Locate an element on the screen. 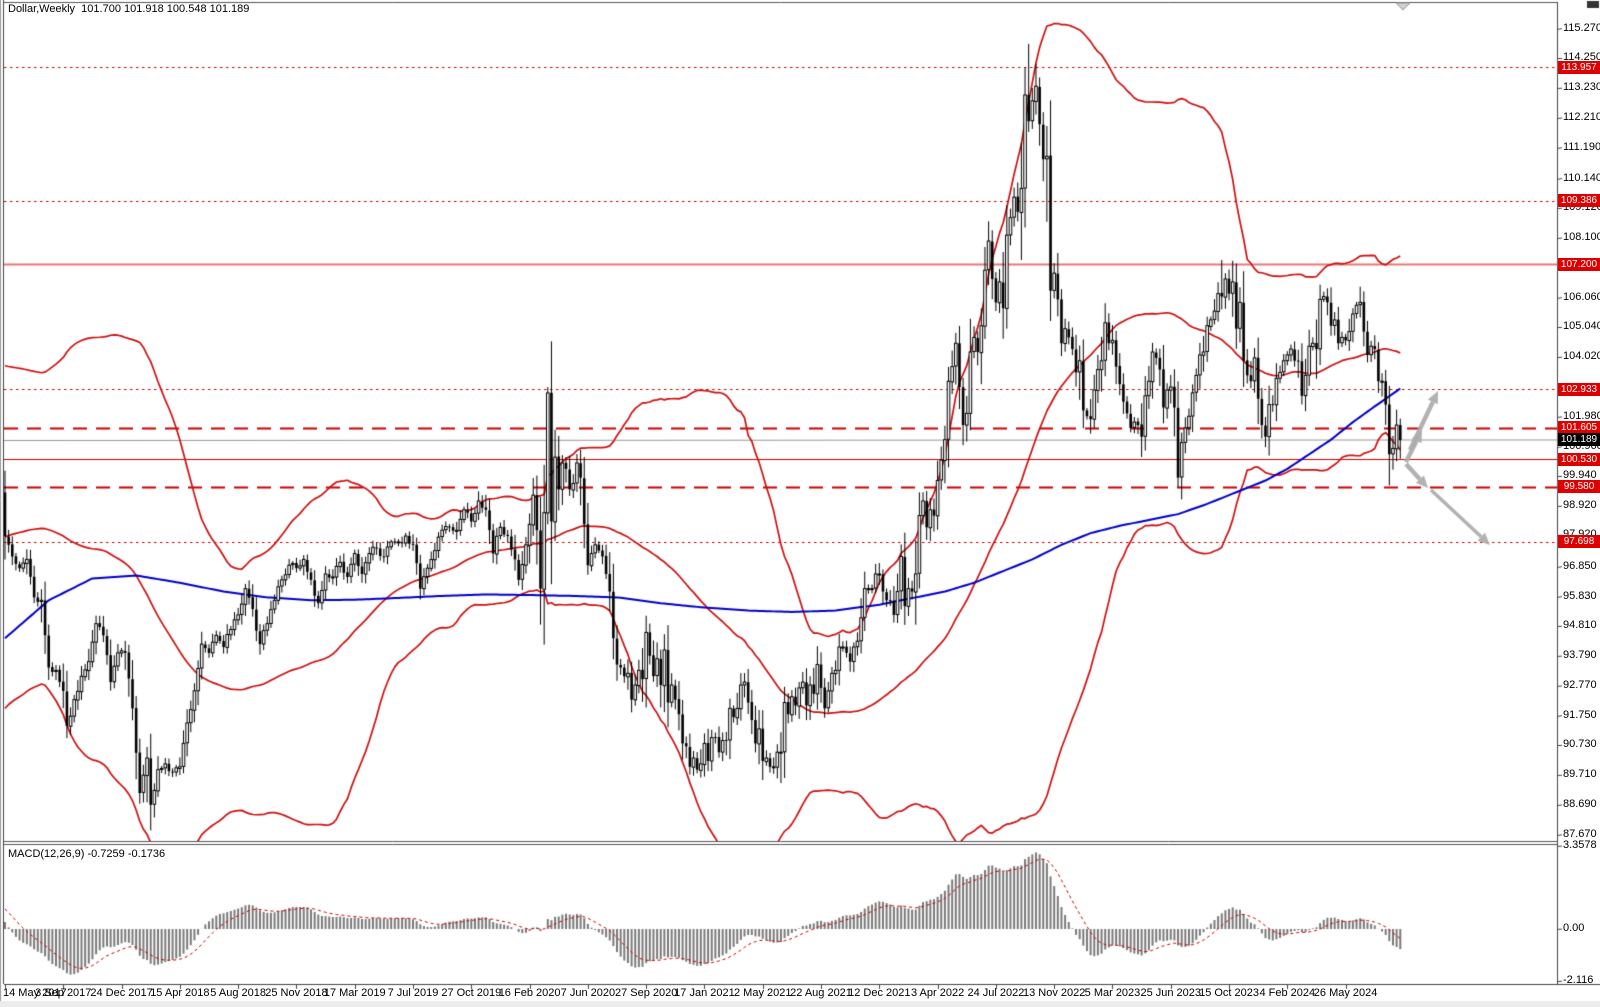  price-level-badge: 99.580 is located at coordinates (1579, 486).